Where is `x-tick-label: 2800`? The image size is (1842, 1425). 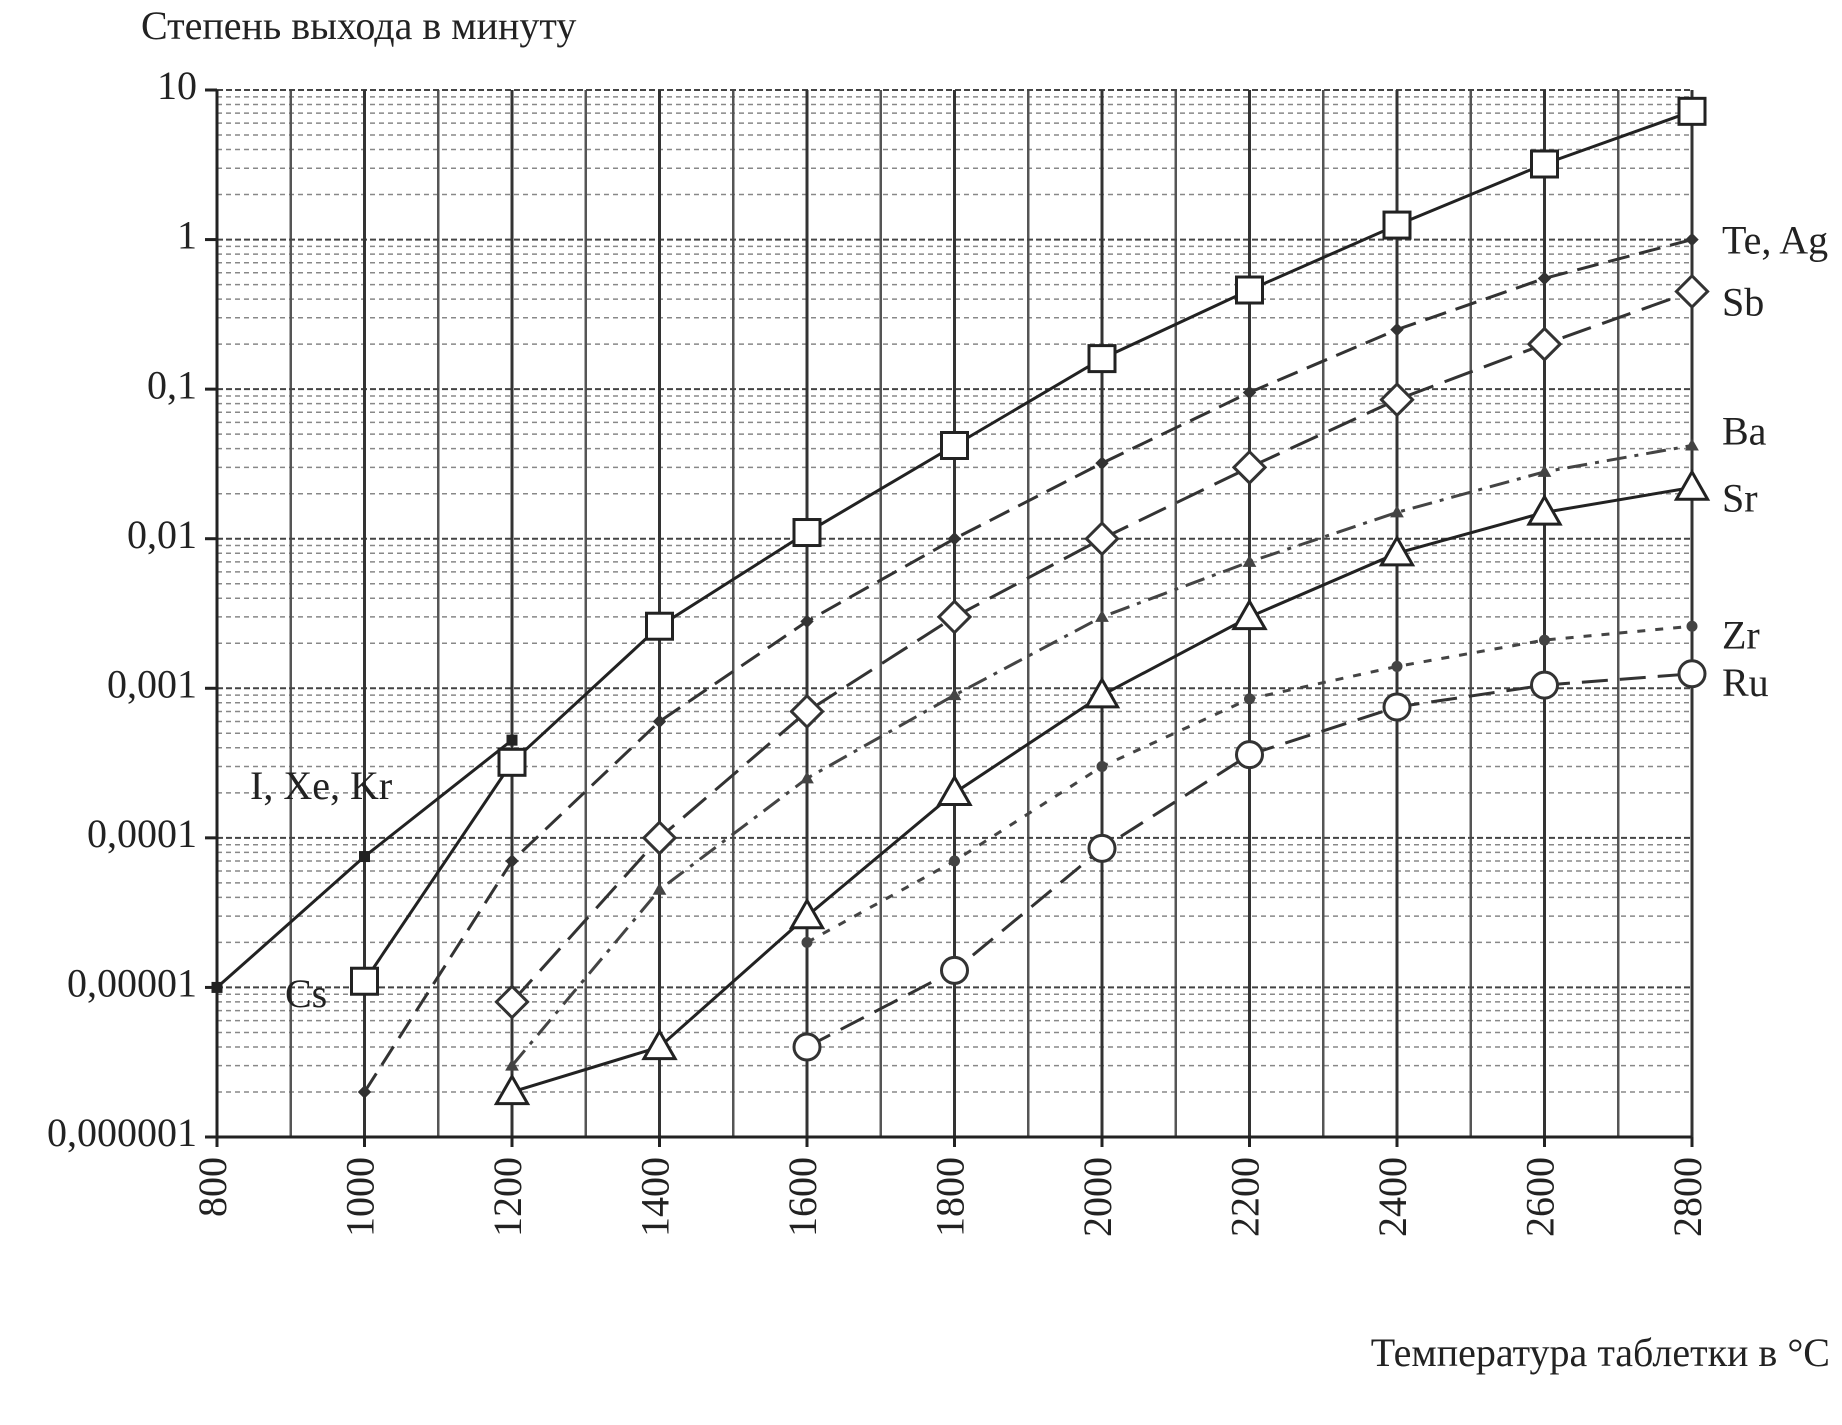 x-tick-label: 2800 is located at coordinates (1687, 1197).